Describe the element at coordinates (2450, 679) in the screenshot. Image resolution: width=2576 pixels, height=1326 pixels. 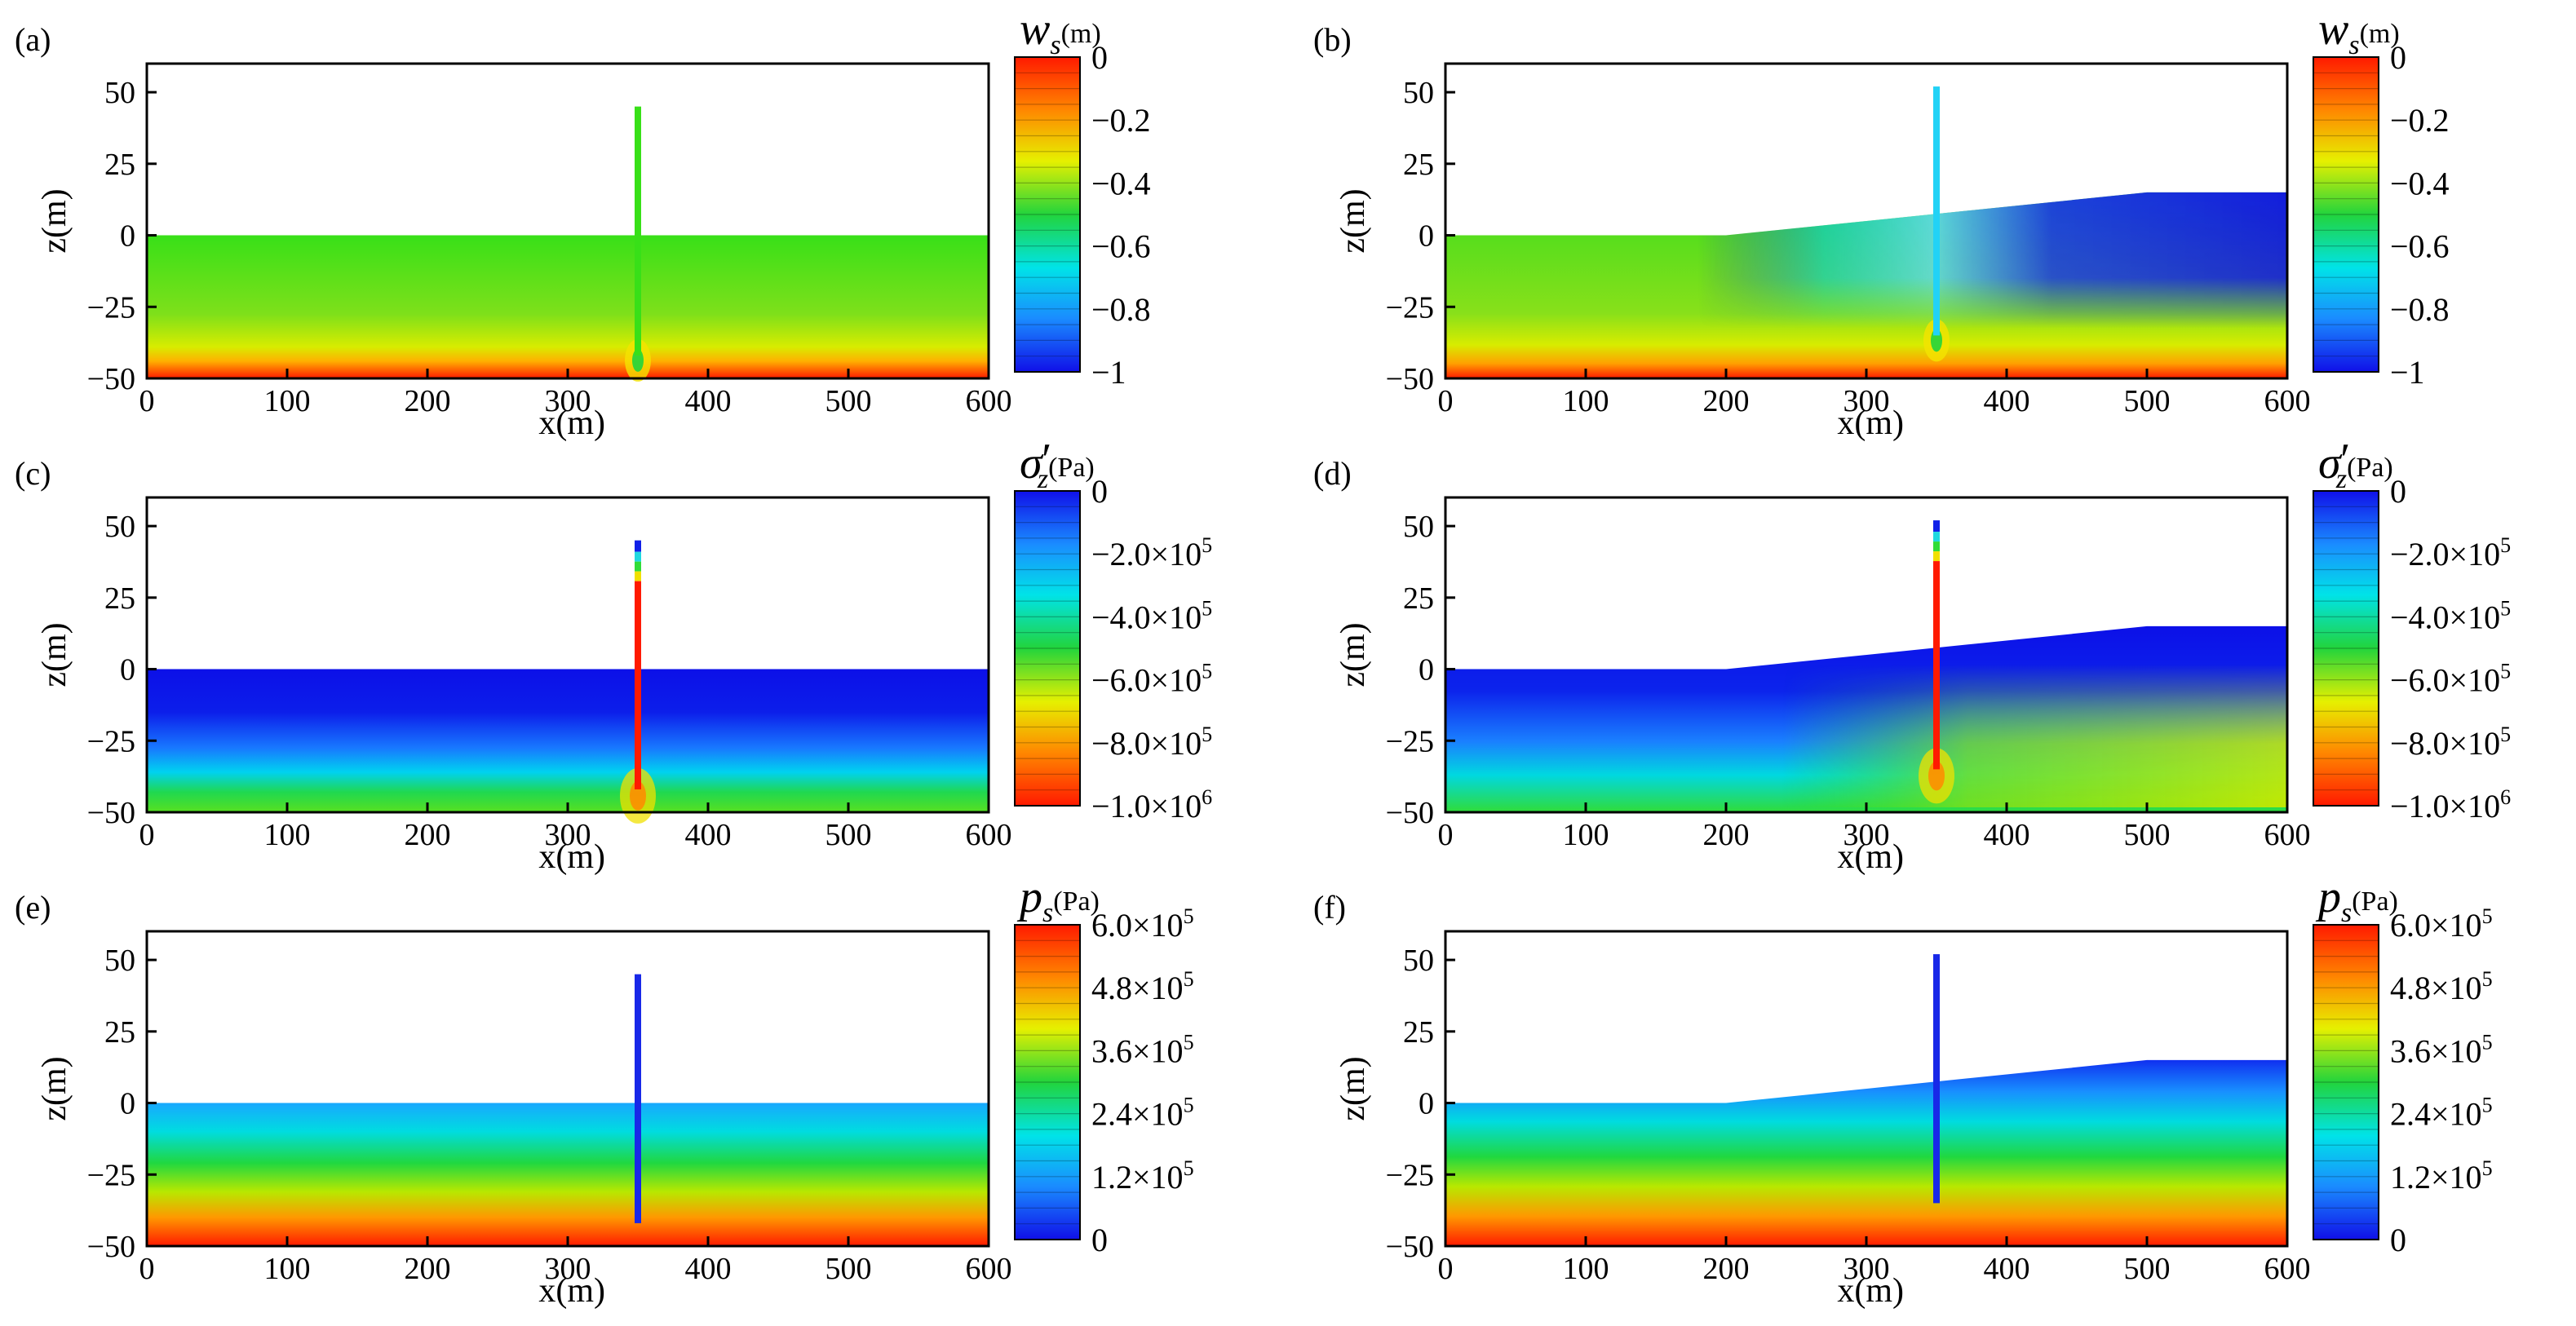
I see `colorbar-tick-label: −6.0×10⁵` at that location.